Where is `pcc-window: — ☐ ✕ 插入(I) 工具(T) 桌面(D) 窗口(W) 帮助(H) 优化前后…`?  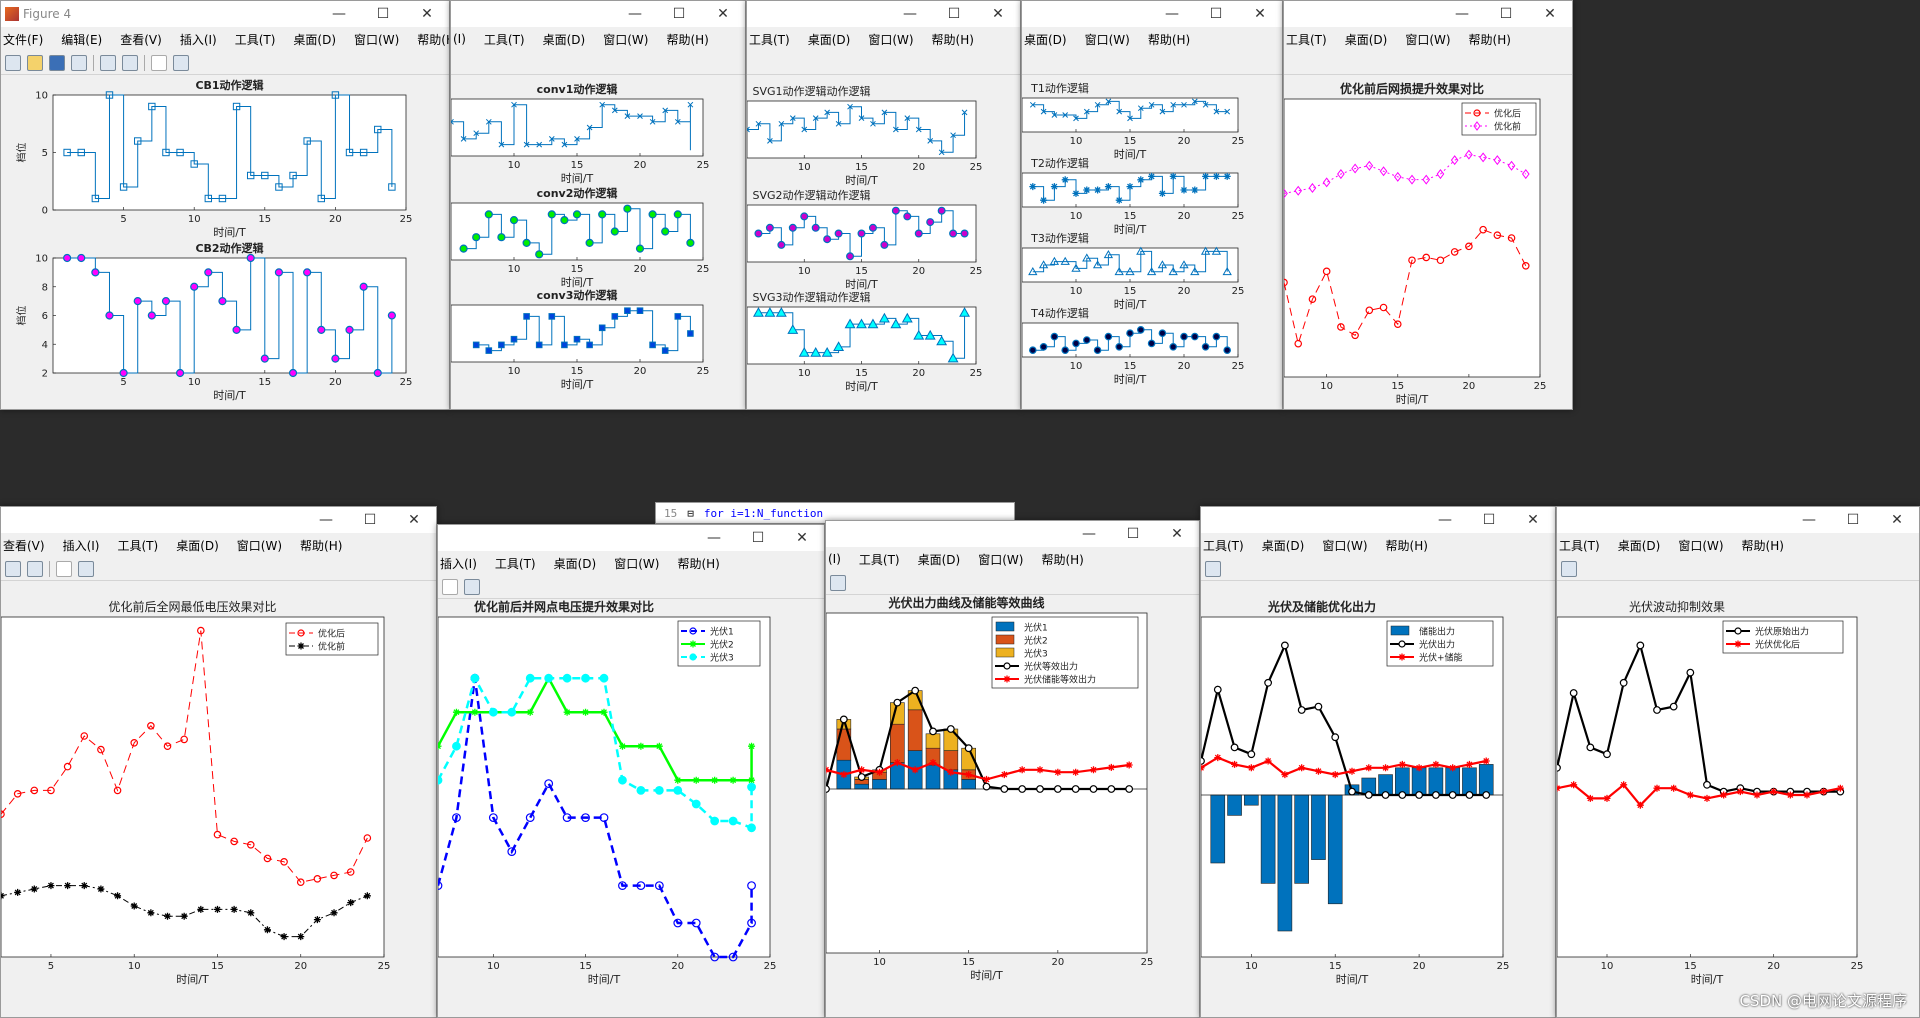 pcc-window: — ☐ ✕ 插入(I) 工具(T) 桌面(D) 窗口(W) 帮助(H) 优化前后… is located at coordinates (631, 771).